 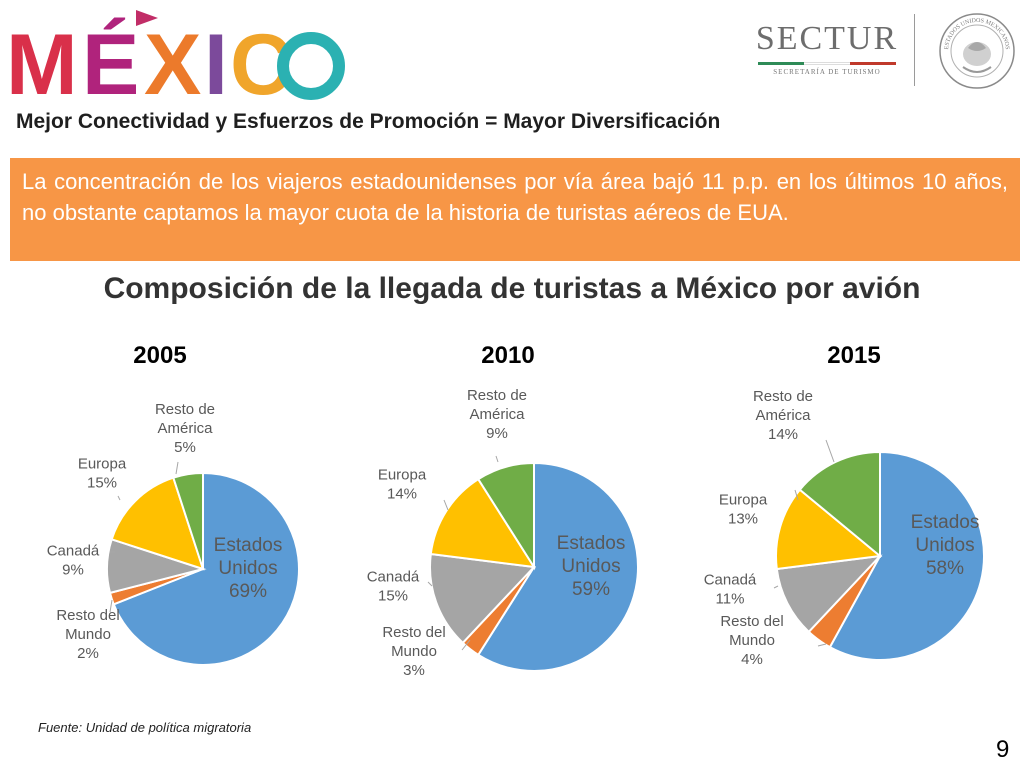 What do you see at coordinates (730, 590) in the screenshot?
I see `pie-2015-label-canada: Canadá 11%` at bounding box center [730, 590].